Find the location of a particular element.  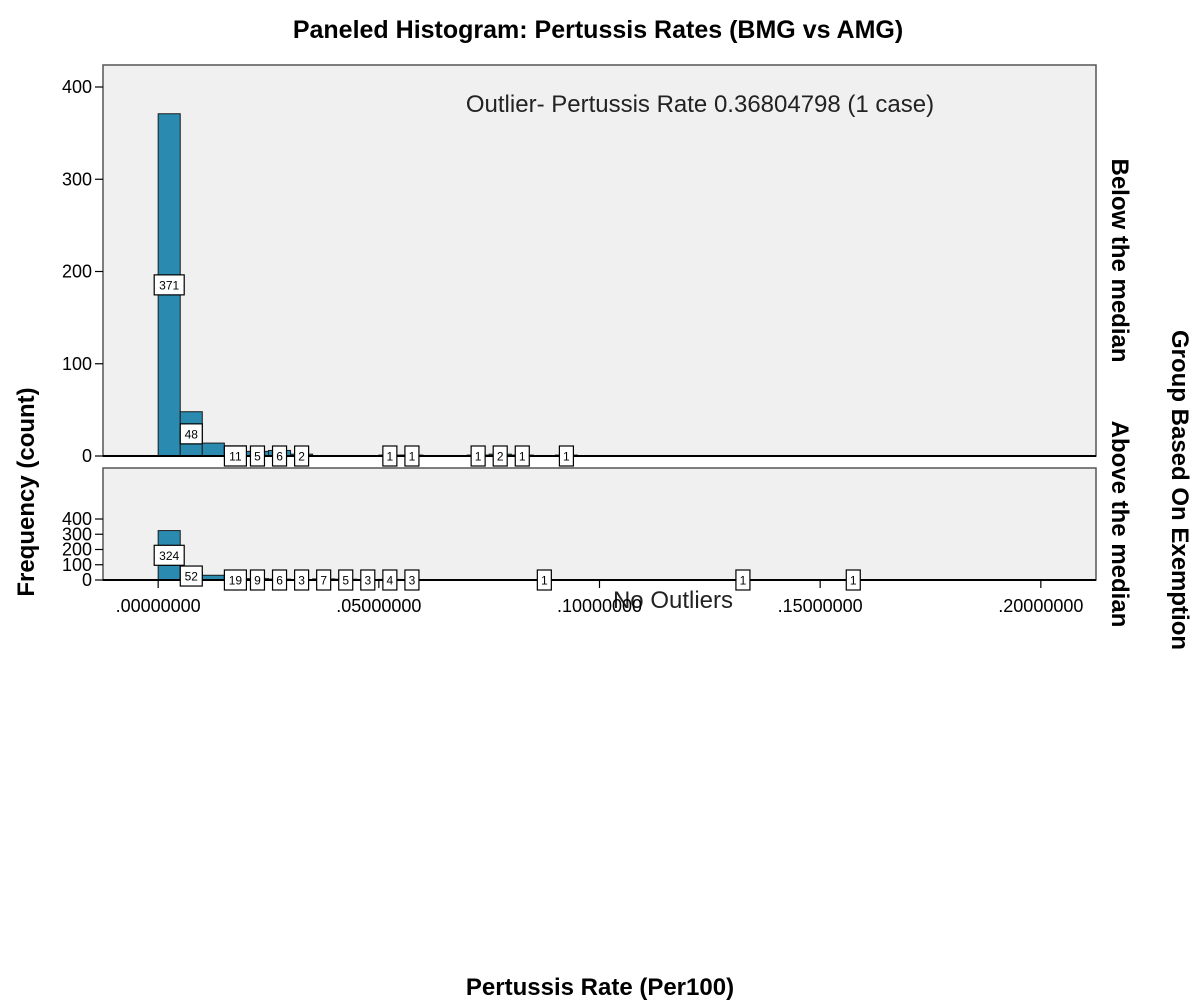

panel-strip-label: Below the median is located at coordinates (1119, 260).